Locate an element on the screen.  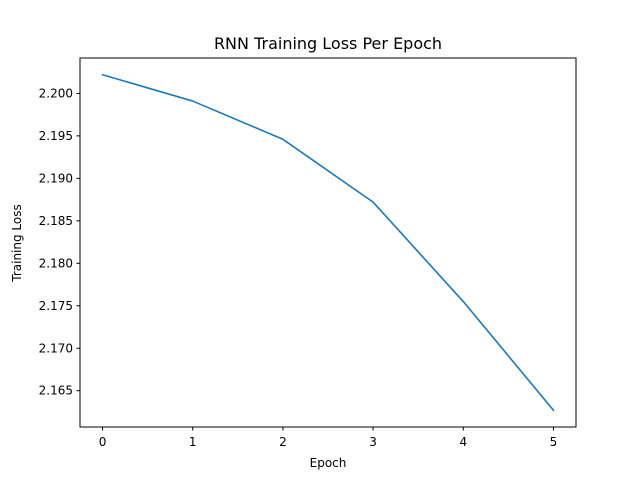
y-tick-label: 2.180 is located at coordinates (56, 263).